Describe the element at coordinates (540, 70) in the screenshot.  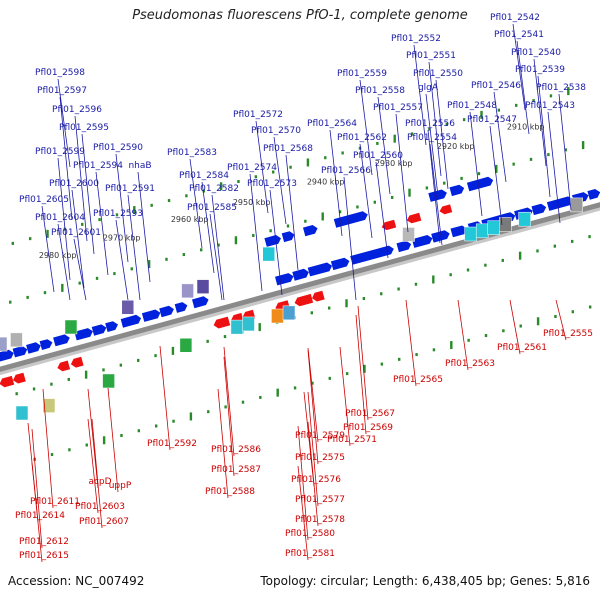
I see `forward-gene-label: Pfl01_2539` at that location.